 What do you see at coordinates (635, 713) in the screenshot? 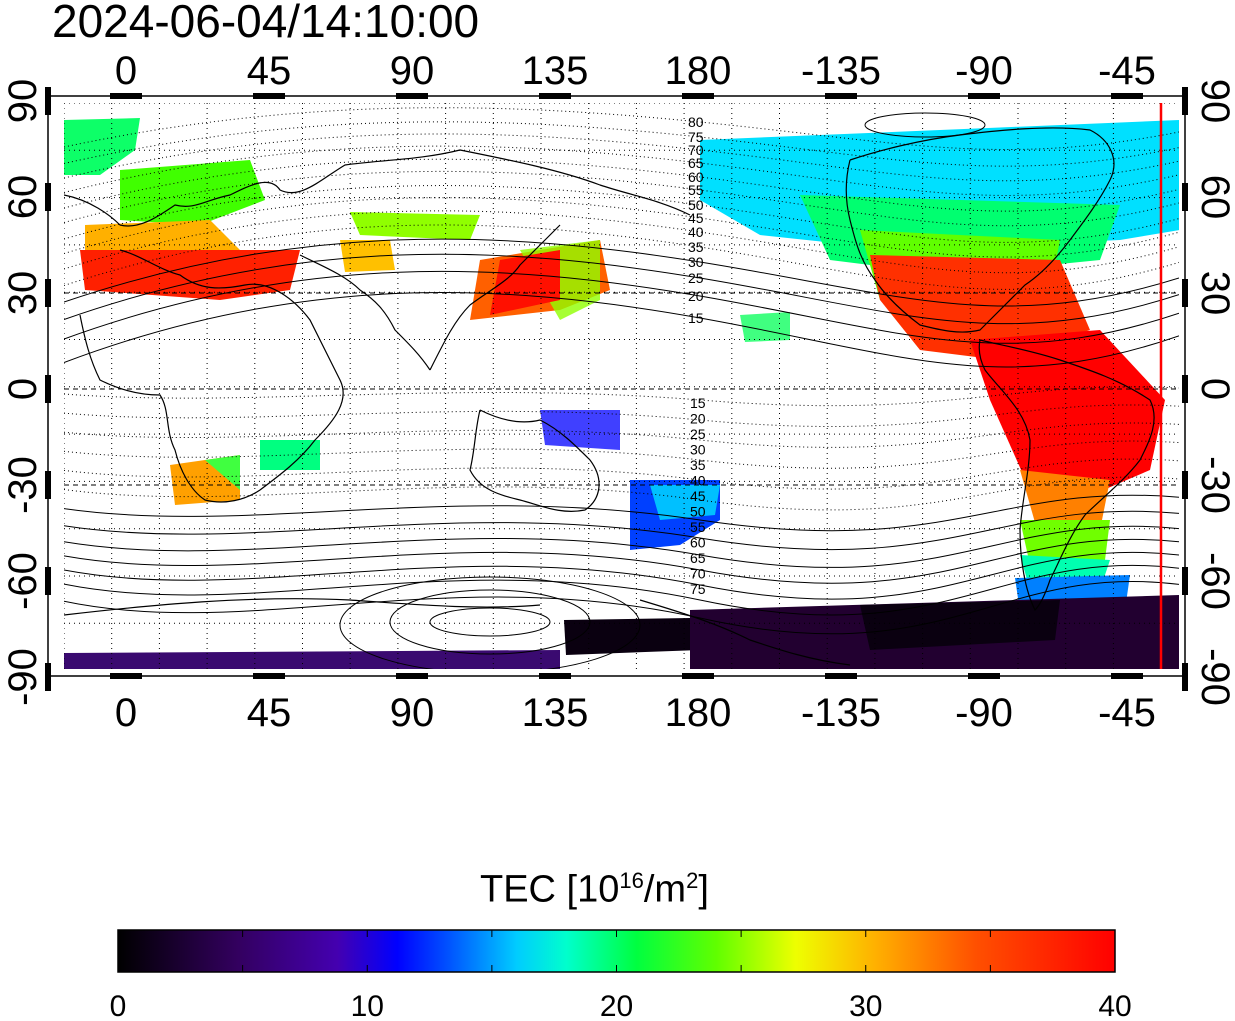
I see `bottom-longitude-labels: 0 45 90 135 180 -135 -90 -45` at bounding box center [635, 713].